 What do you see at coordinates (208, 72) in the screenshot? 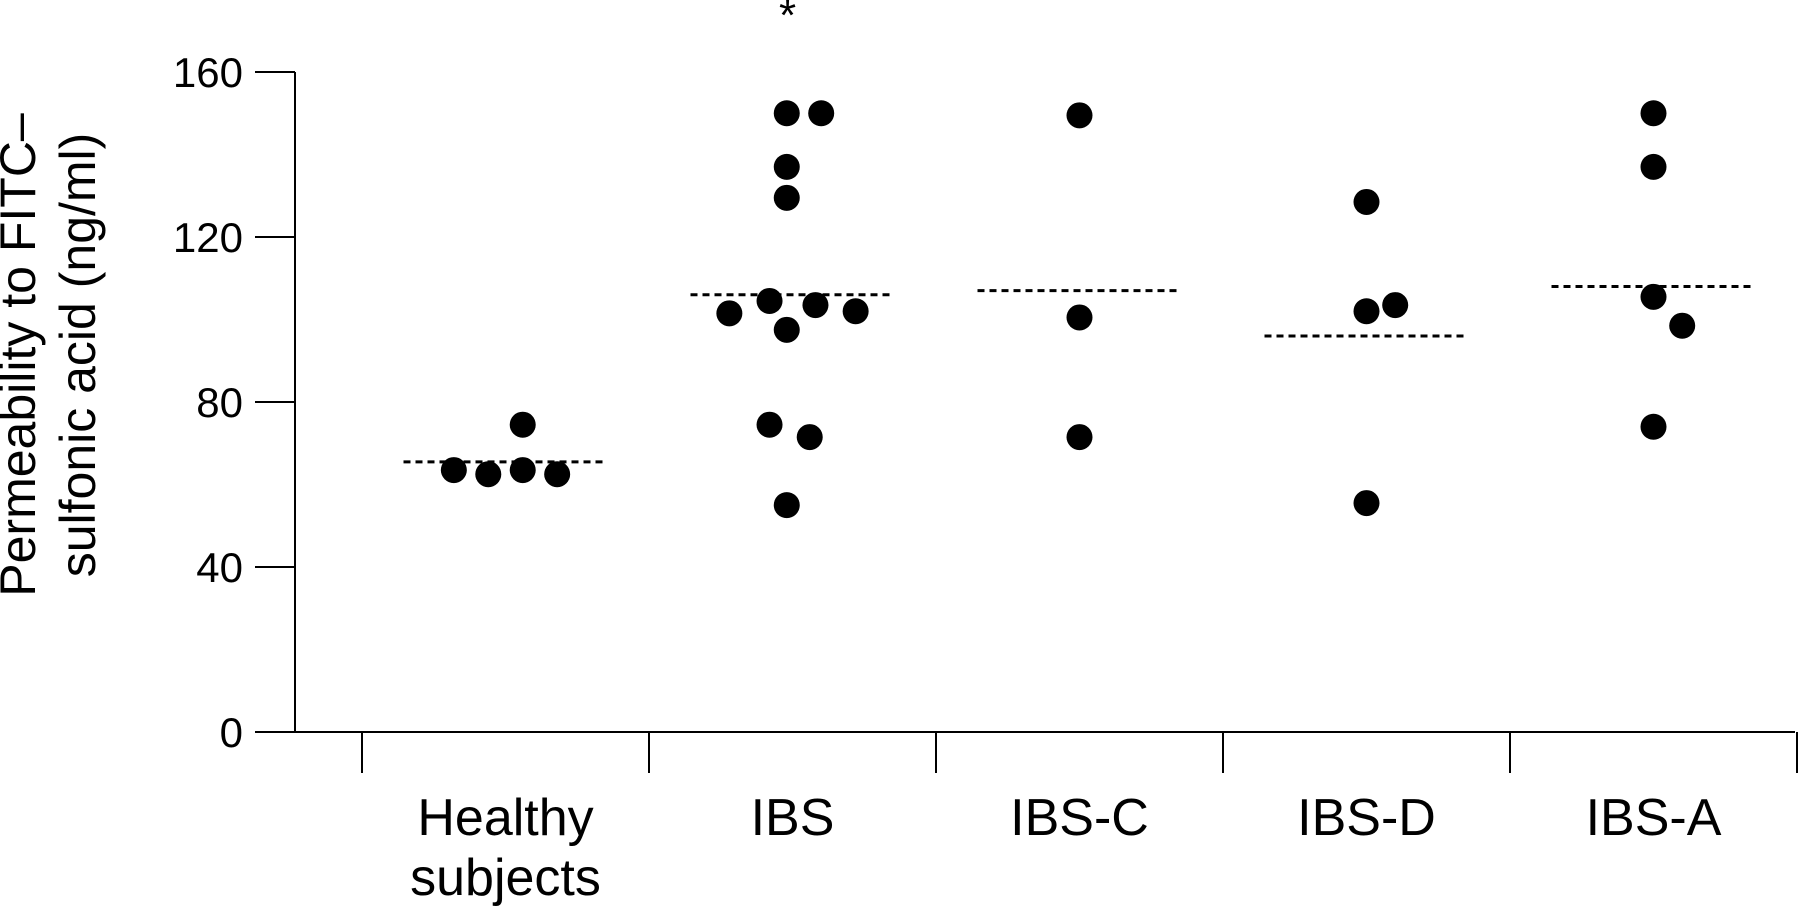
I see `y-tick-label: 160` at bounding box center [208, 72].